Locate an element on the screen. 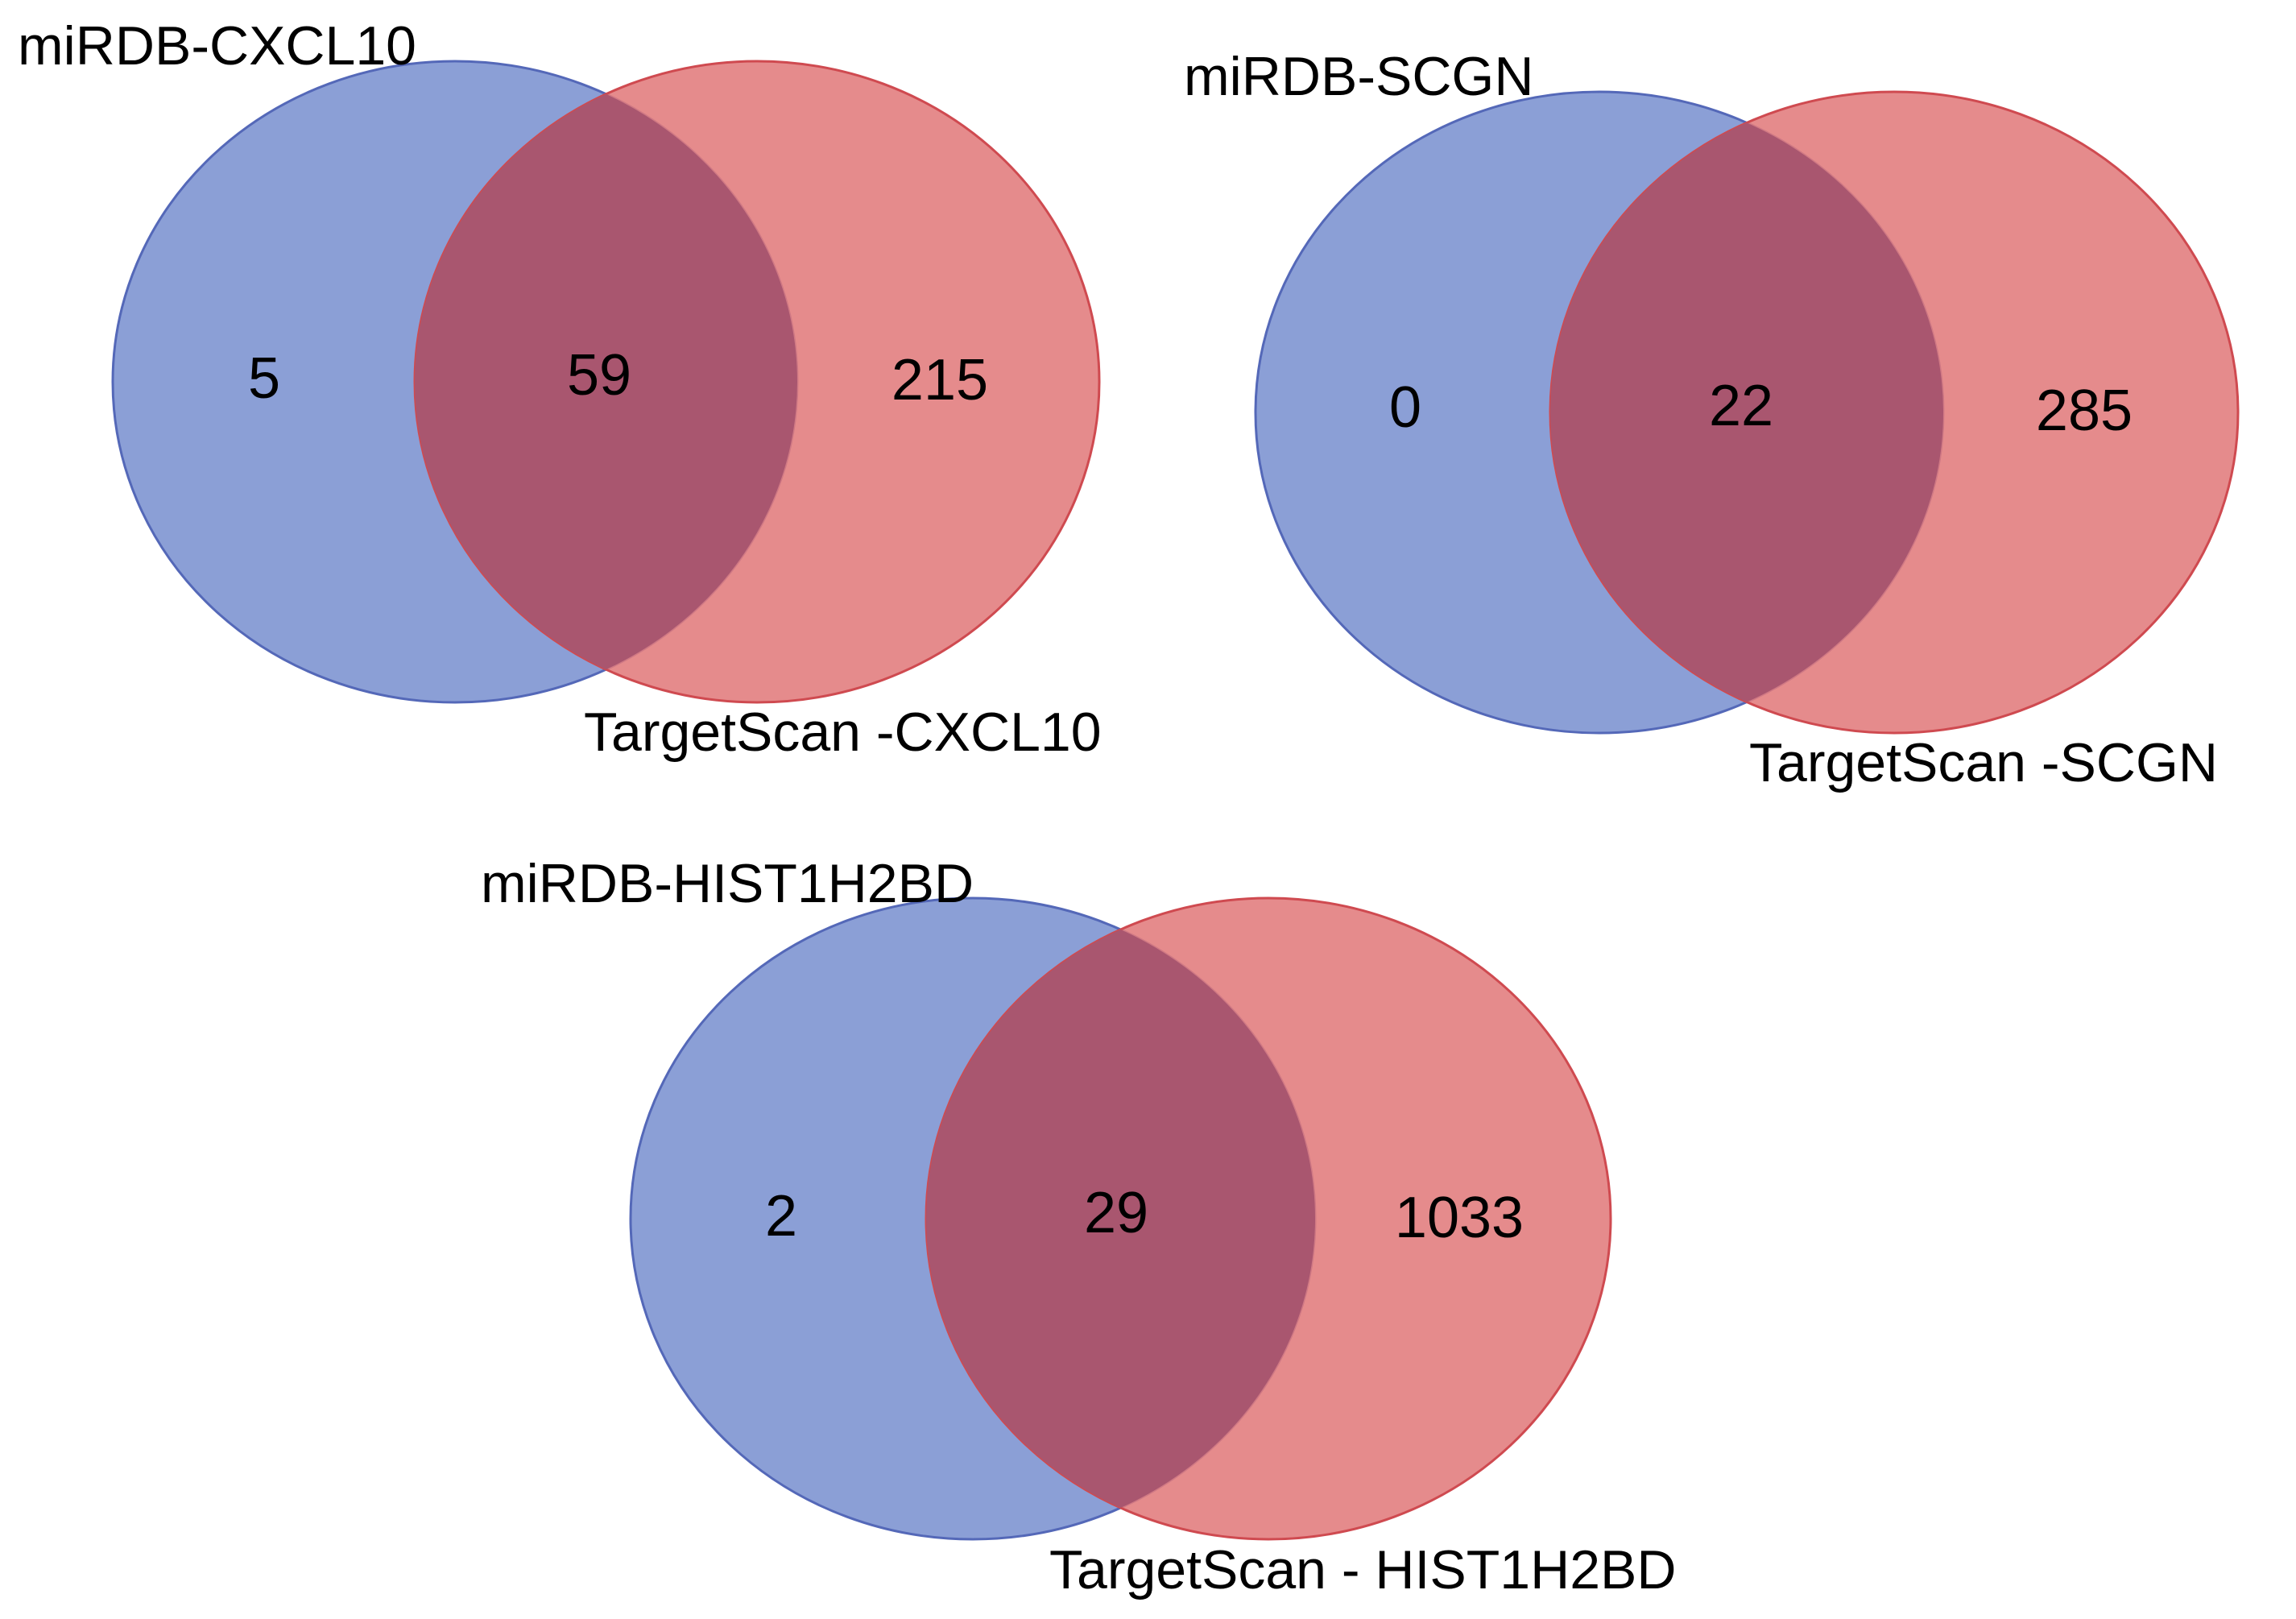 This screenshot has width=2296, height=1619. only-mirdb-count: 2 is located at coordinates (781, 1216).